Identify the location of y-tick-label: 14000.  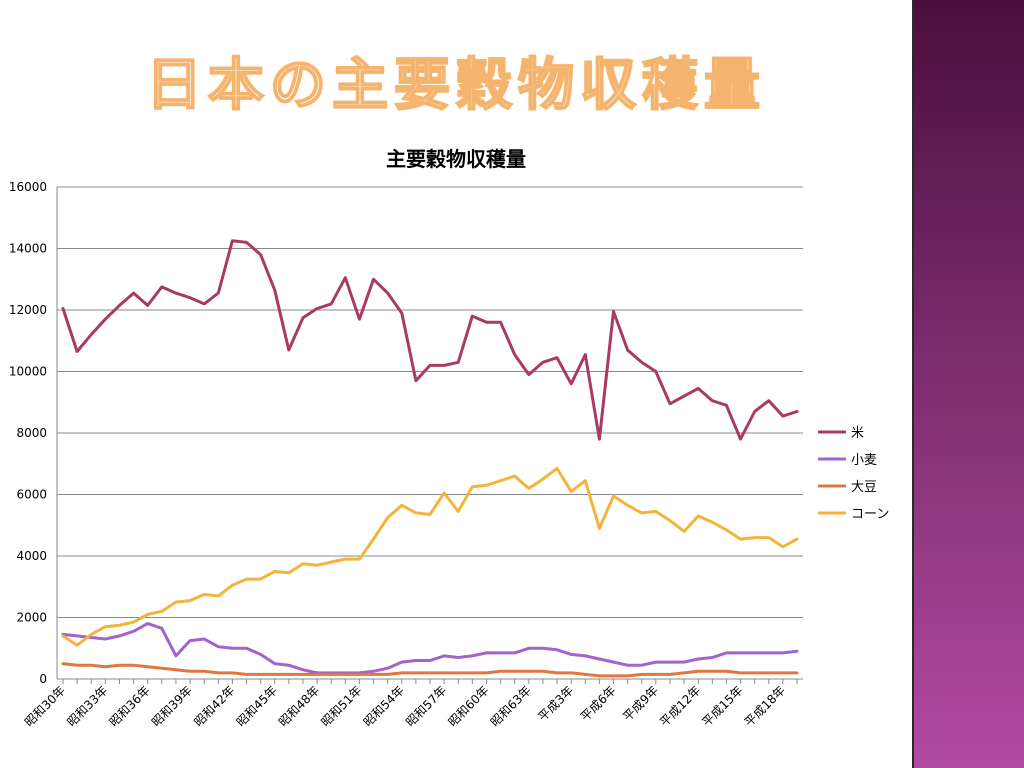
(28, 249).